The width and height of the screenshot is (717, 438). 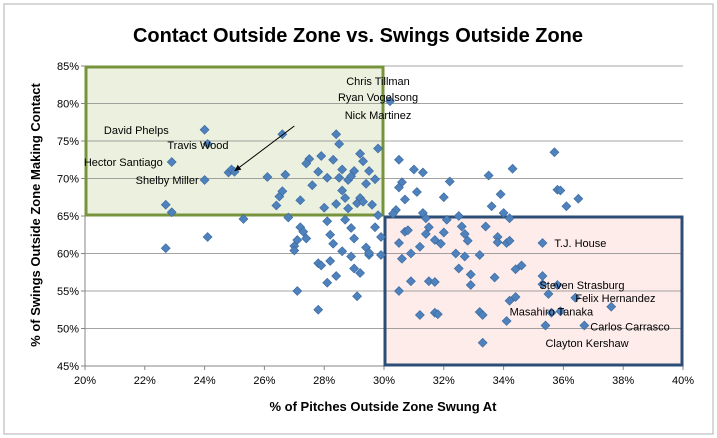 What do you see at coordinates (623, 381) in the screenshot?
I see `x-tick-label: 38%` at bounding box center [623, 381].